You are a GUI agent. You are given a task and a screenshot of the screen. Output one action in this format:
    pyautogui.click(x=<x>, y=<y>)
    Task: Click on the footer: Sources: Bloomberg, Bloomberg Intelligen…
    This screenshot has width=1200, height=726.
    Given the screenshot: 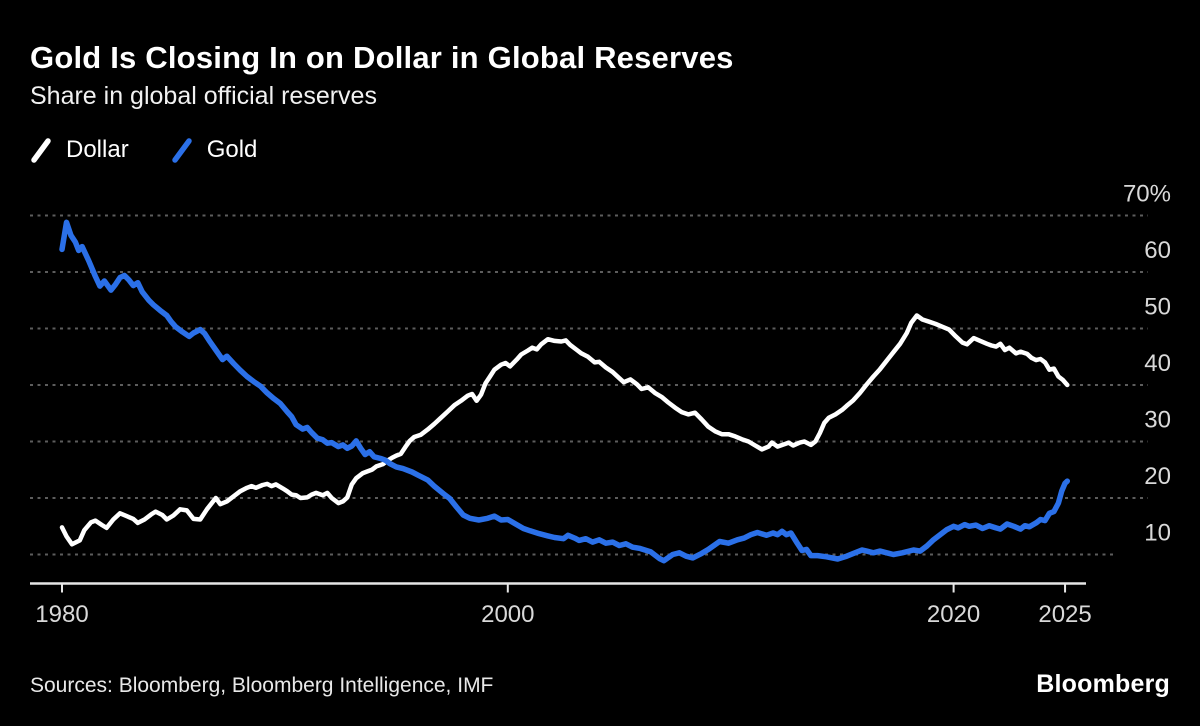 What is the action you would take?
    pyautogui.click(x=600, y=688)
    